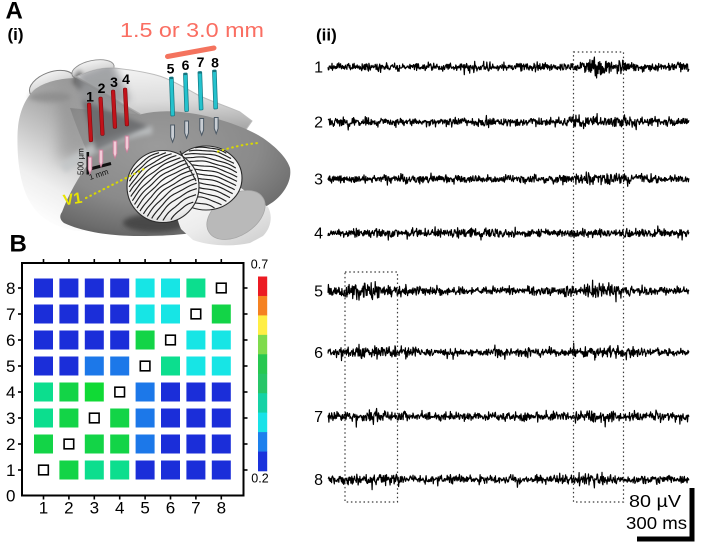 The height and width of the screenshot is (549, 701). I want to click on svg-text: 1.5 or 3.0 mm, so click(192, 30).